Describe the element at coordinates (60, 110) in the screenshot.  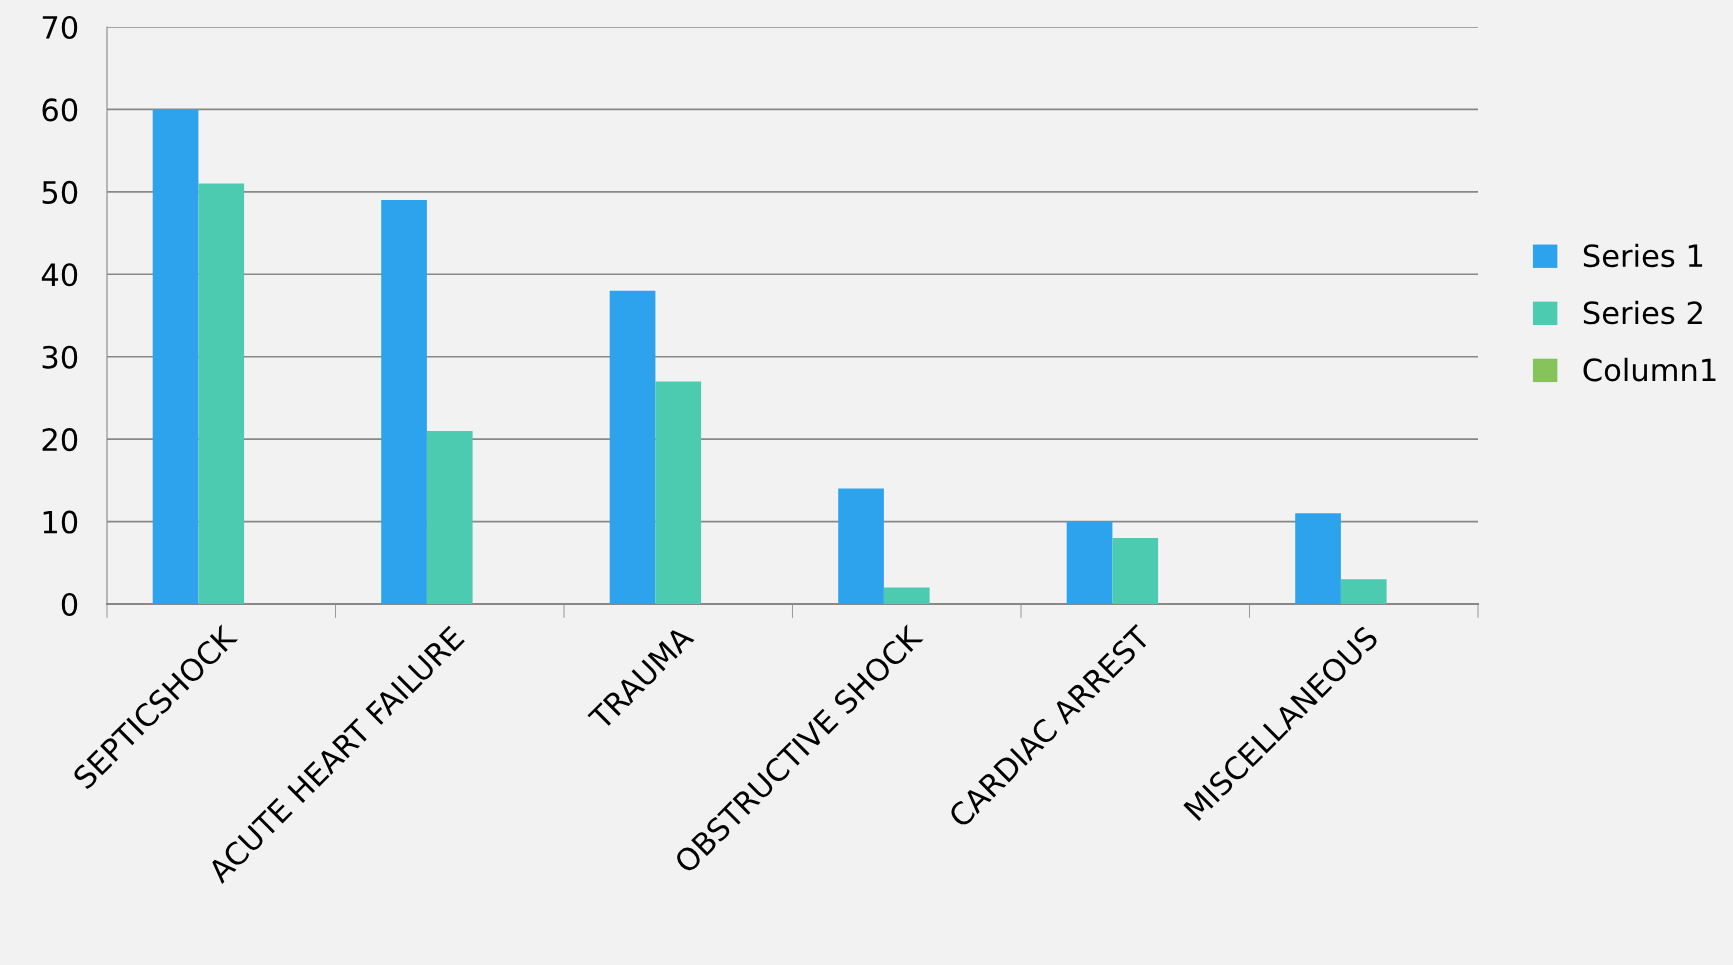
I see `y-tick-label: 60` at that location.